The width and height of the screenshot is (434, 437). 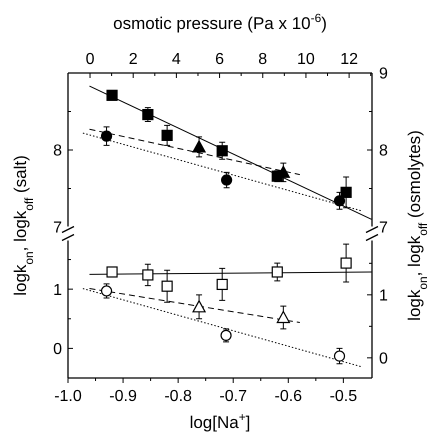 What do you see at coordinates (57, 290) in the screenshot?
I see `y-tick-label: 1` at bounding box center [57, 290].